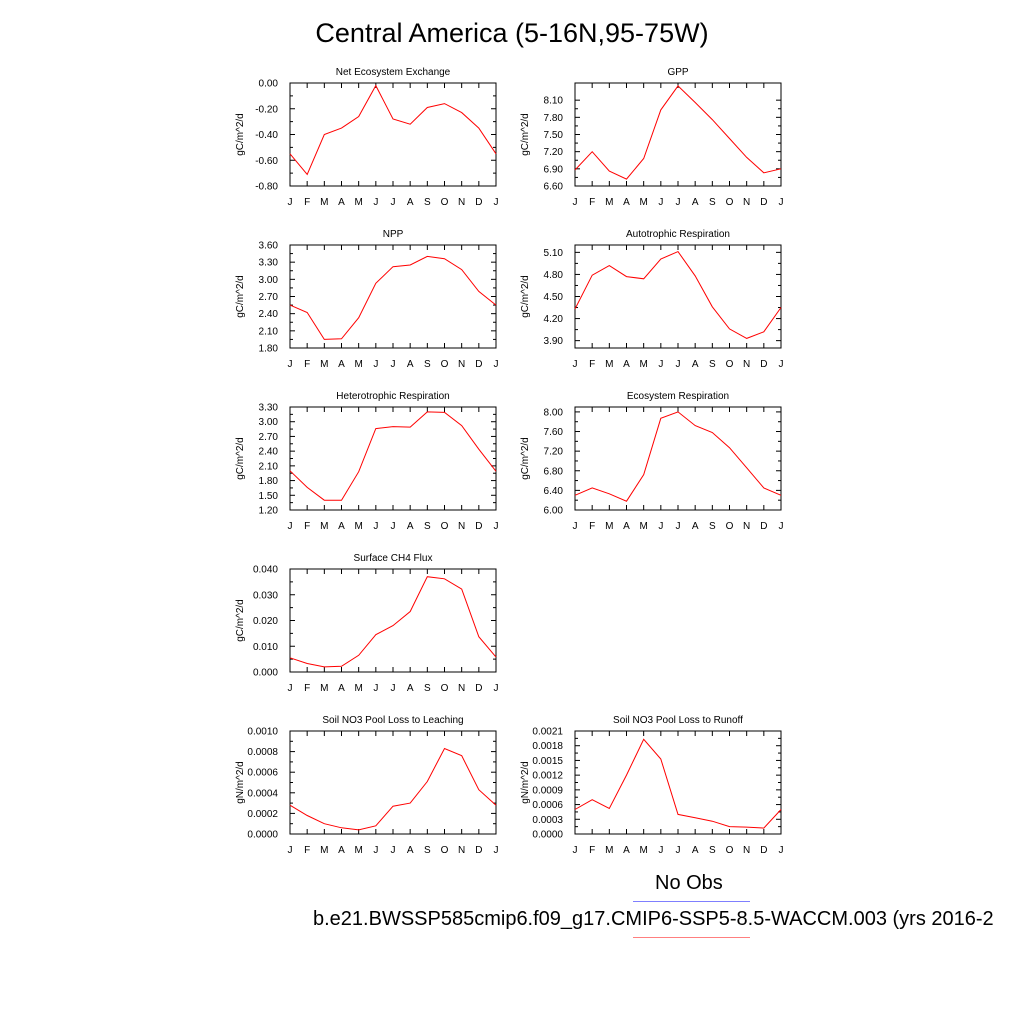 The height and width of the screenshot is (1024, 1024). I want to click on y-tick-label: 0.0012, so click(547, 776).